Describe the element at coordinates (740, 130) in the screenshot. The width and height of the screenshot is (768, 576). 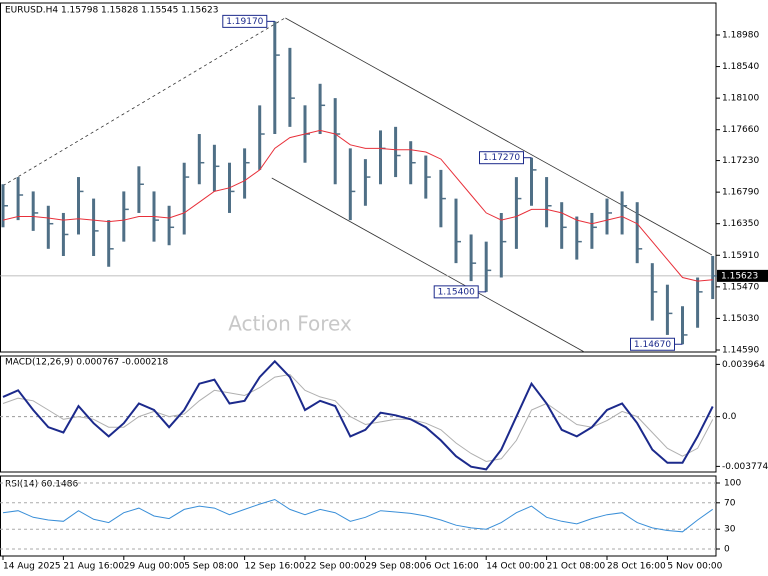
I see `y-tick-label: 1.17660` at that location.